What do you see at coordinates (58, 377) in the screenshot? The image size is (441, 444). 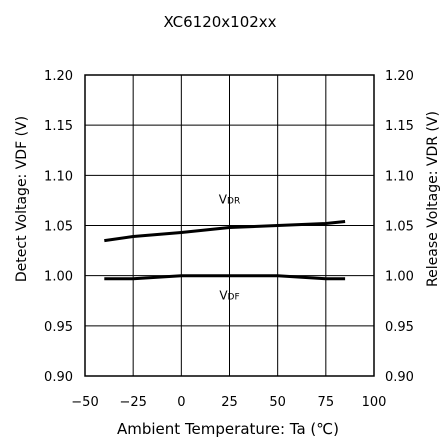 I see `y-tick-label-left: 0.90` at bounding box center [58, 377].